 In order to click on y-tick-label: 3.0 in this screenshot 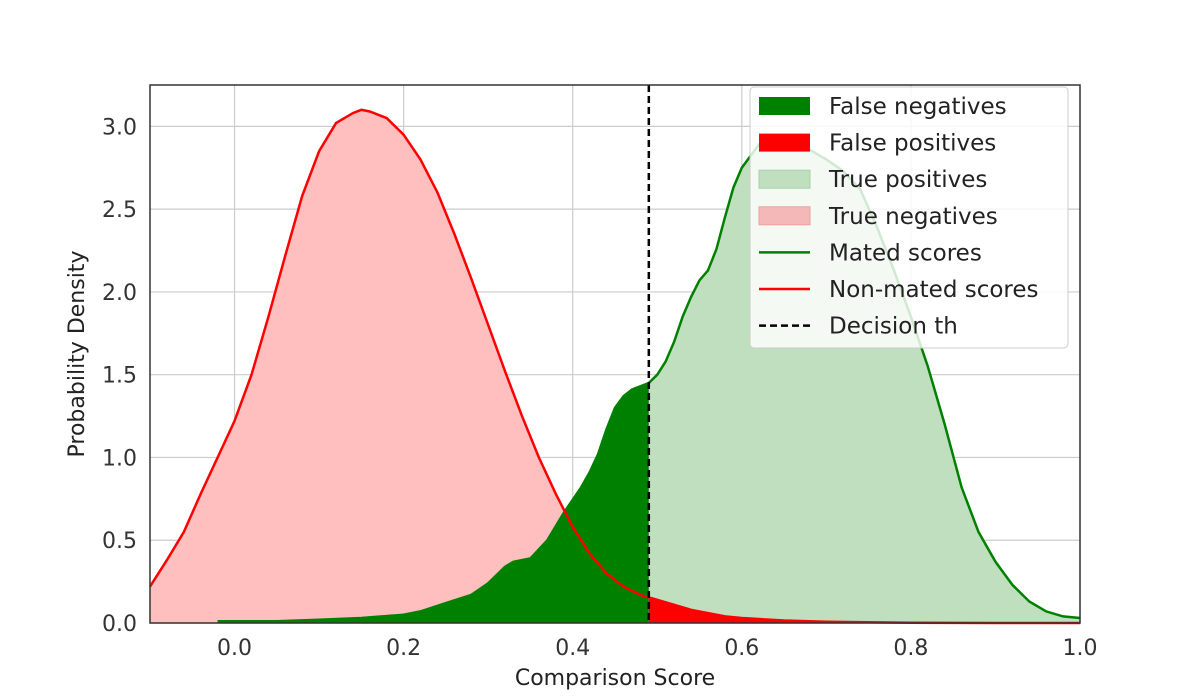, I will do `click(119, 127)`.